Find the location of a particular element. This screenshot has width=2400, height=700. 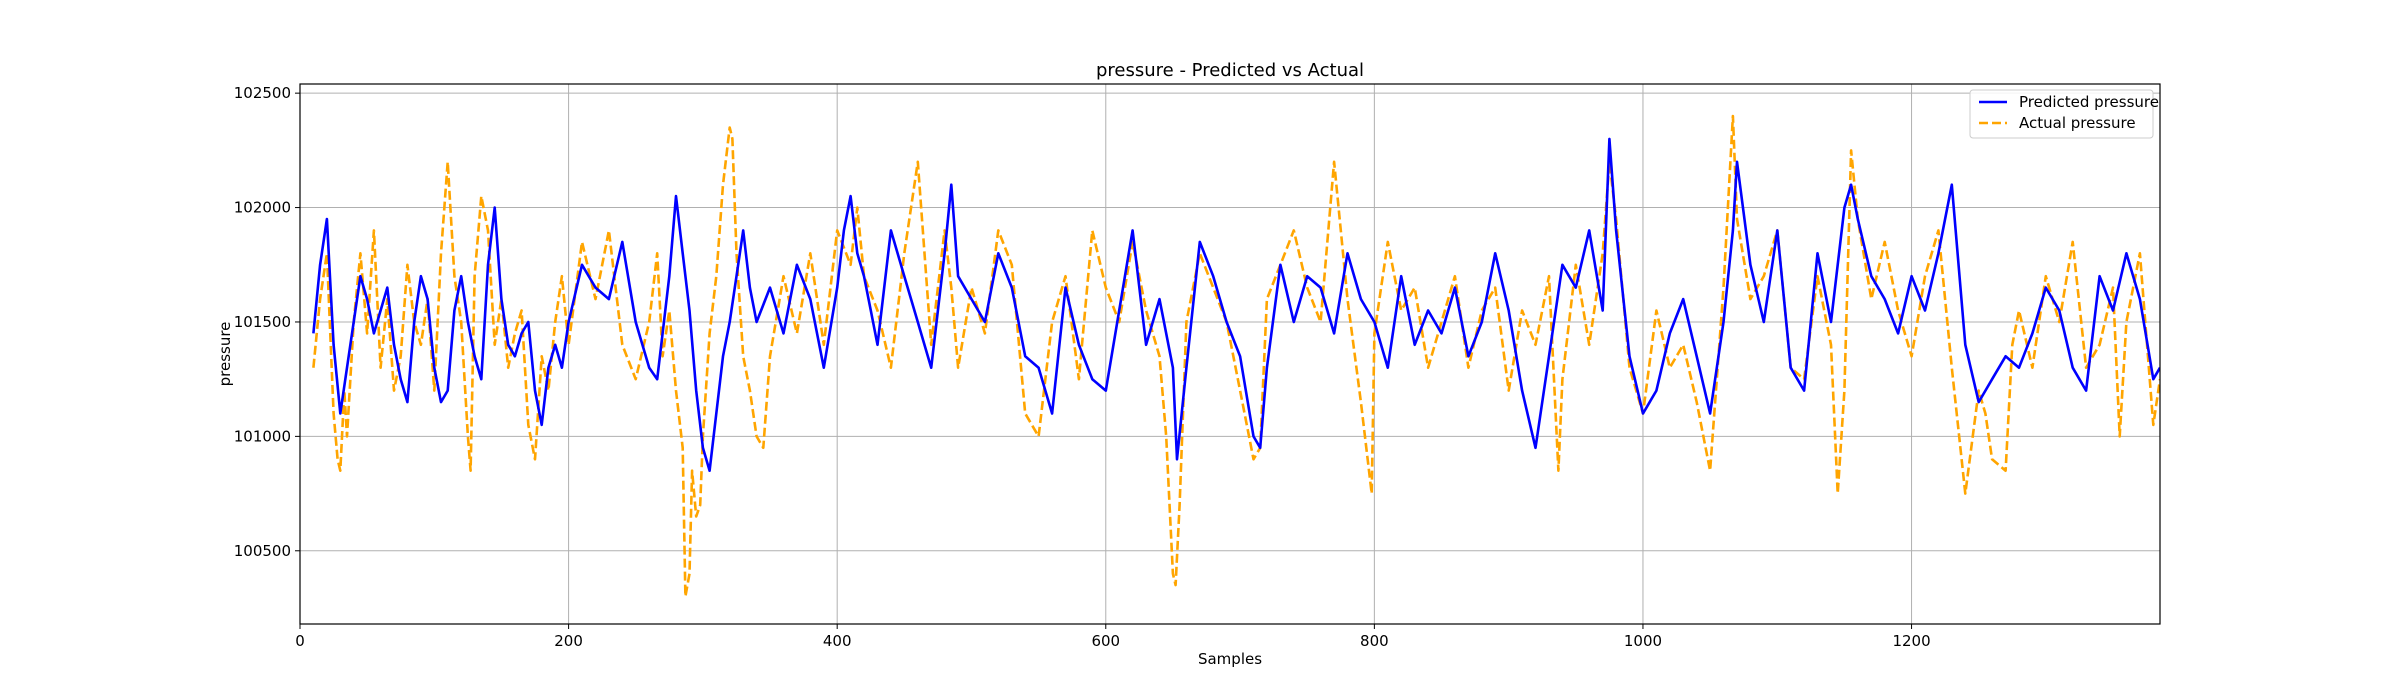

x-axis-label: Samples is located at coordinates (1230, 659).